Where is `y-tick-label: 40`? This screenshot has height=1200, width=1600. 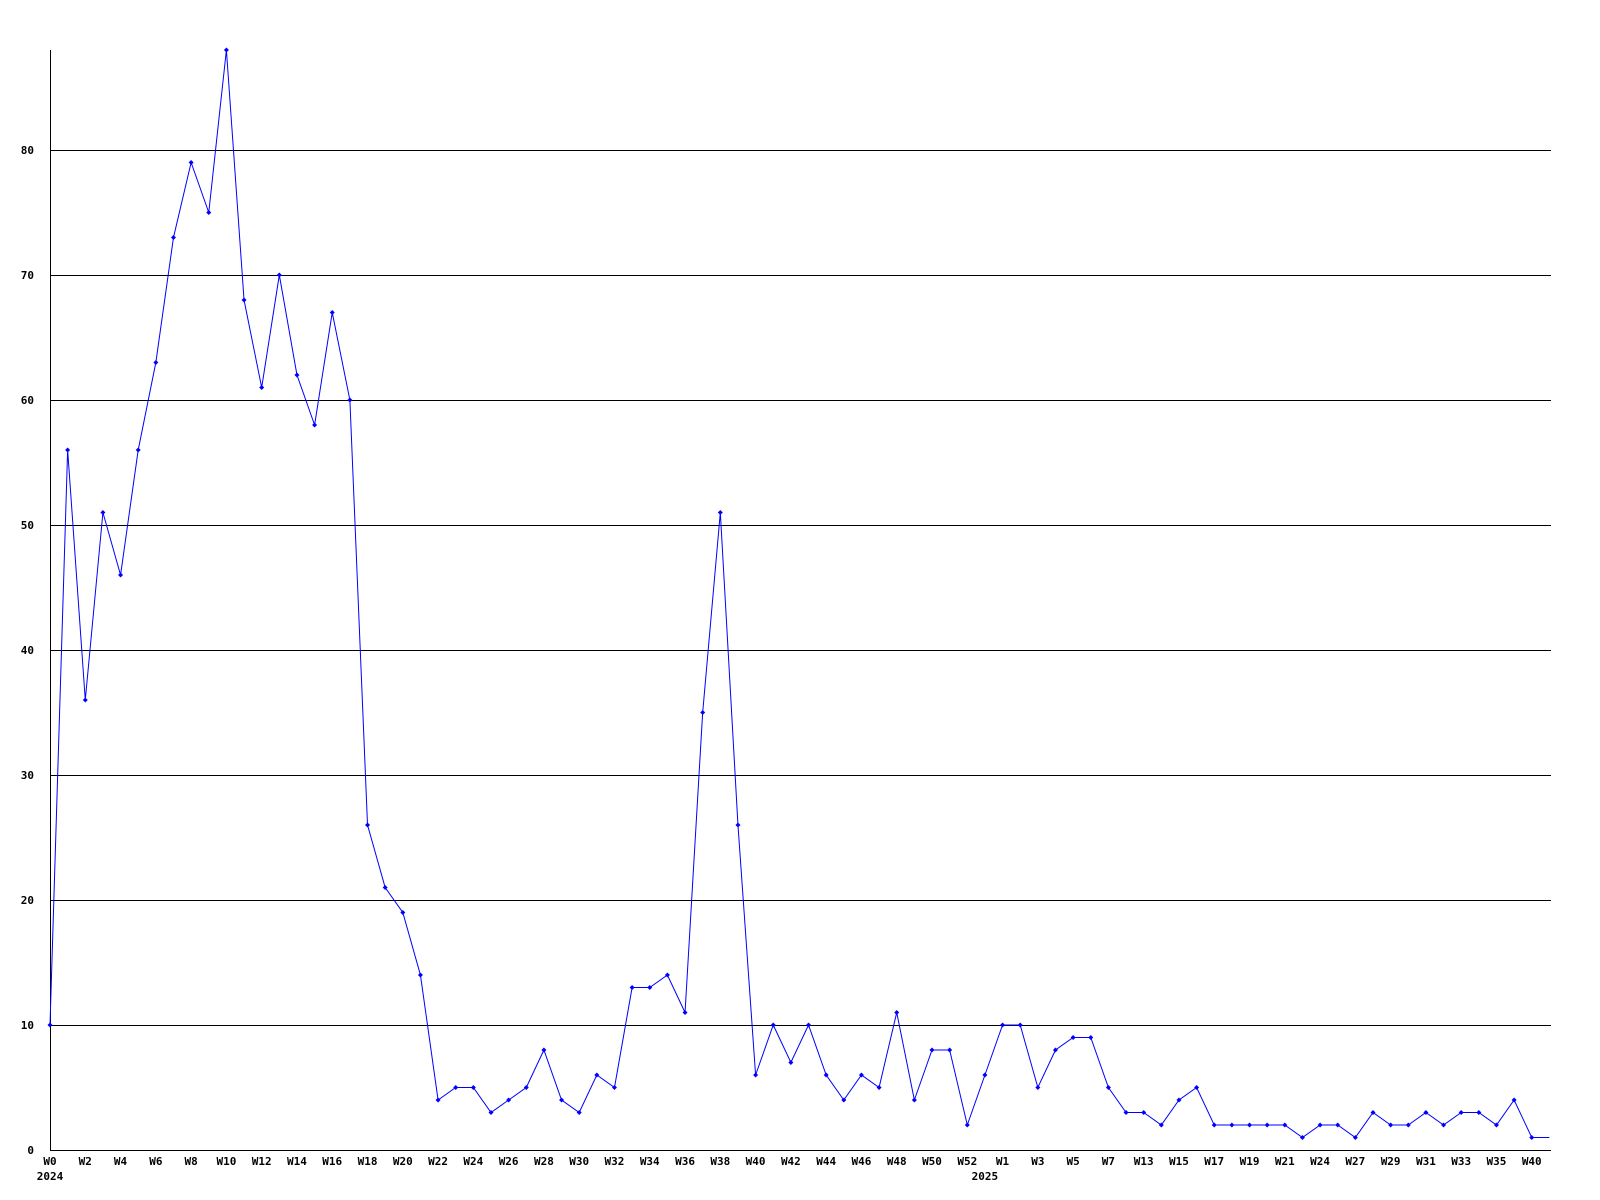 y-tick-label: 40 is located at coordinates (27, 650).